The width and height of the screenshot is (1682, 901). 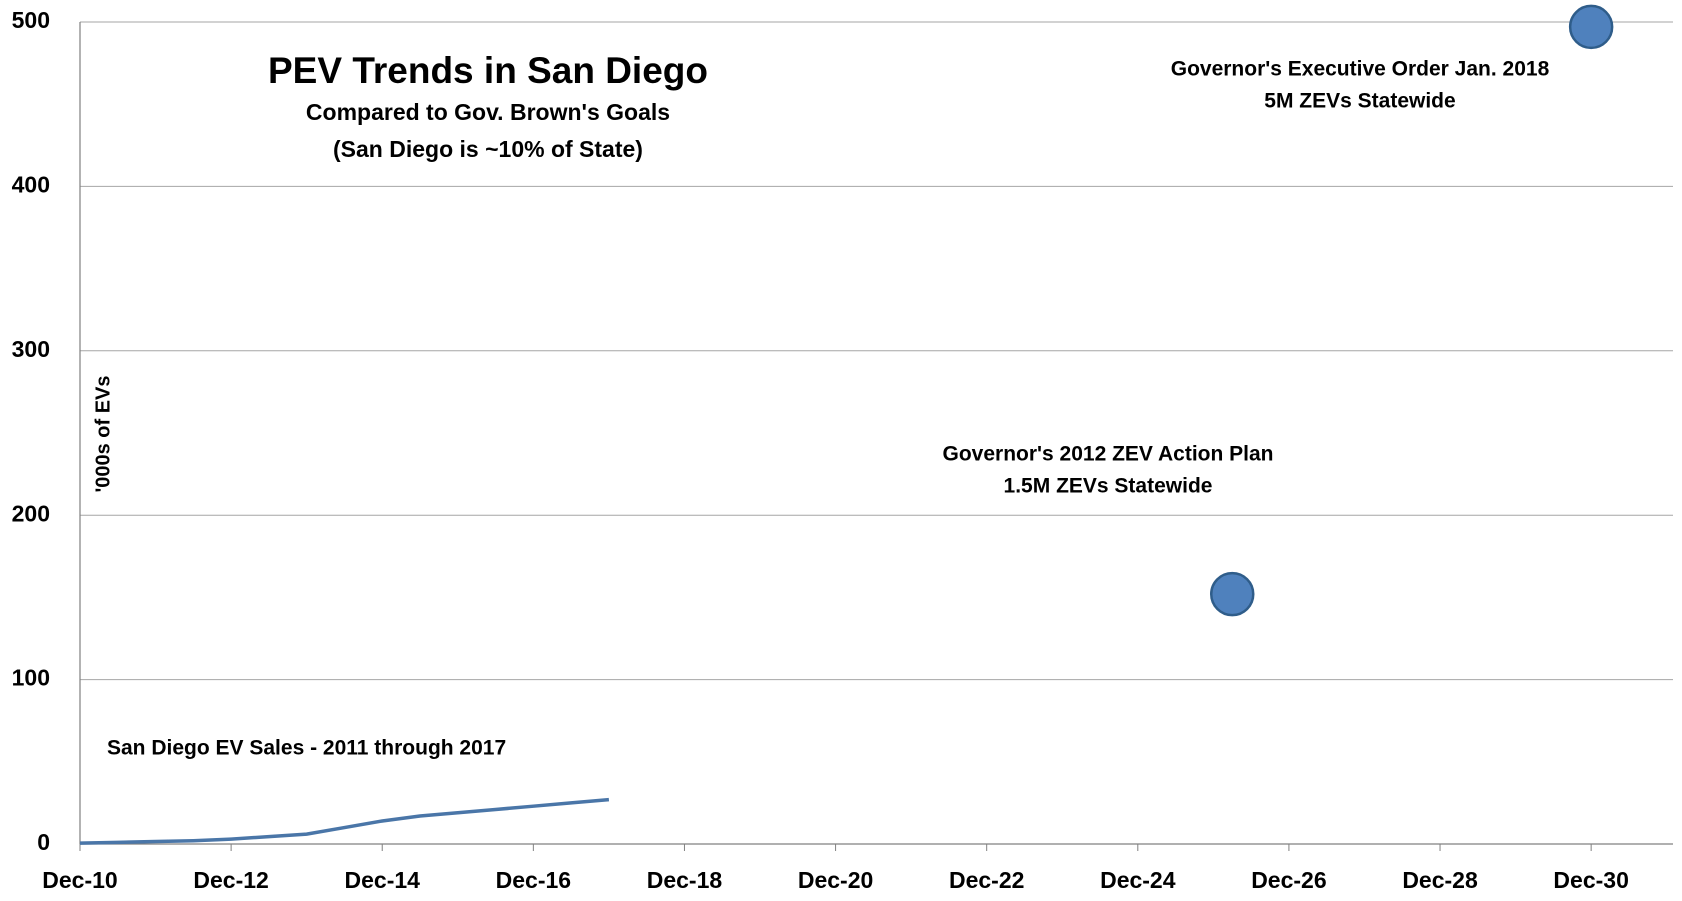 I want to click on y-tick-label: 100, so click(x=31, y=678).